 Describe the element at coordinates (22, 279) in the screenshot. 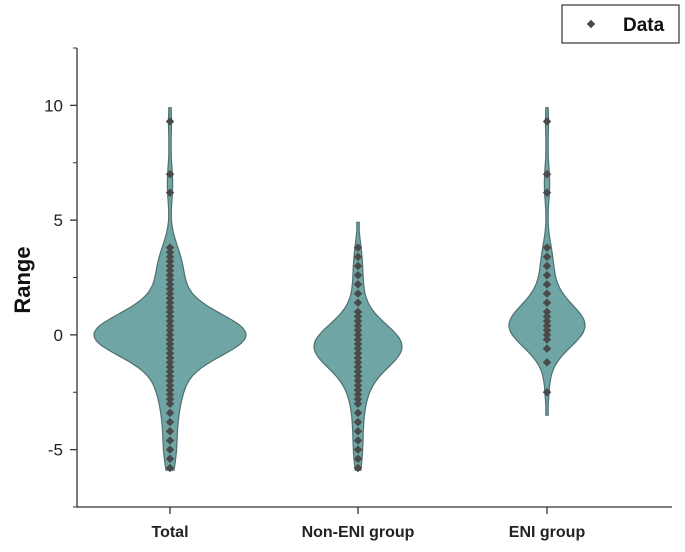

I see `y-axis-title: Range` at that location.